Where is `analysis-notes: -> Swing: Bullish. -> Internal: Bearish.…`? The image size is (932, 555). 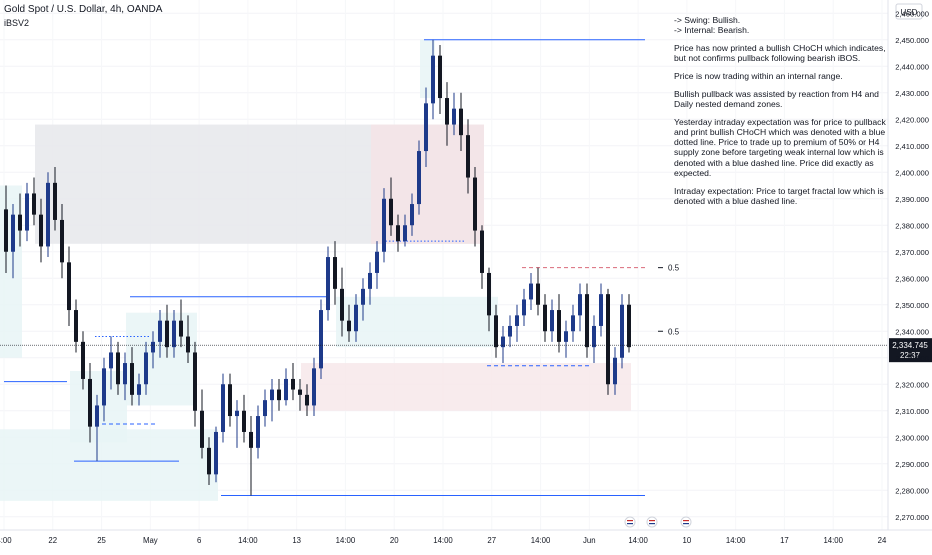 analysis-notes: -> Swing: Bullish. -> Internal: Bearish.… is located at coordinates (780, 114).